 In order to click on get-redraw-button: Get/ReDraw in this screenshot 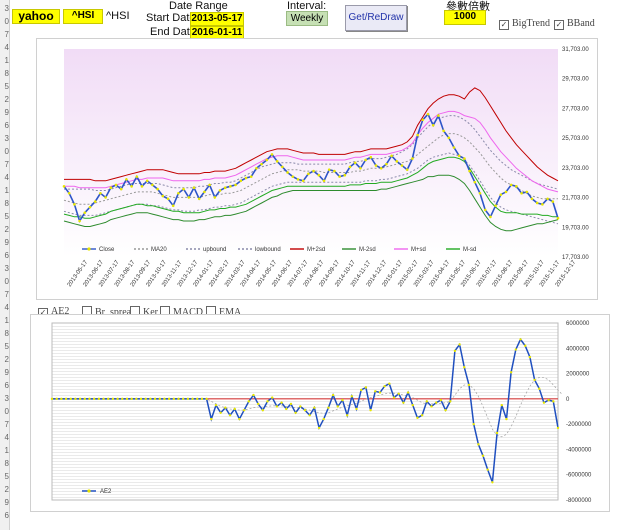, I will do `click(376, 18)`.